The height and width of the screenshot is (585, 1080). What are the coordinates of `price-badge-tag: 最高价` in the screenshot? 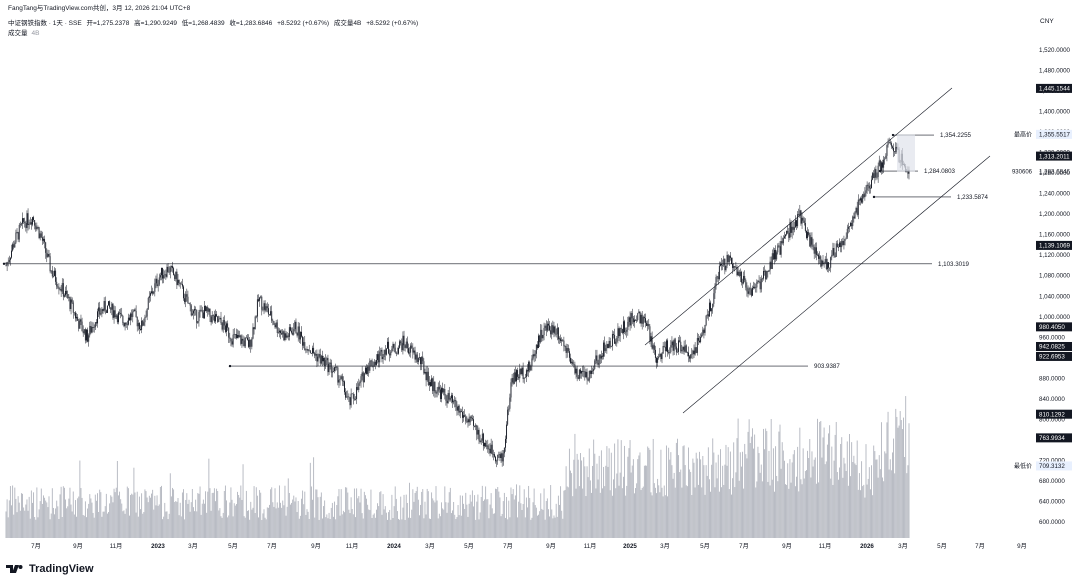 It's located at (1023, 135).